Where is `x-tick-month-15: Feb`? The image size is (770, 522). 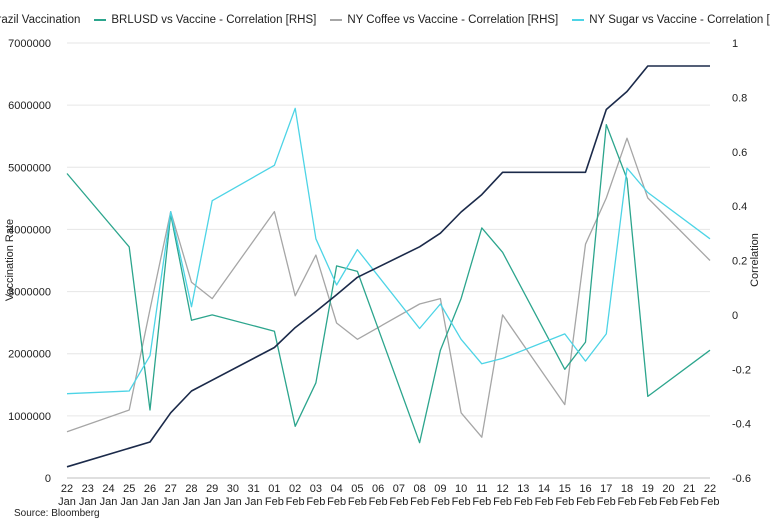 x-tick-month-15: Feb is located at coordinates (378, 502).